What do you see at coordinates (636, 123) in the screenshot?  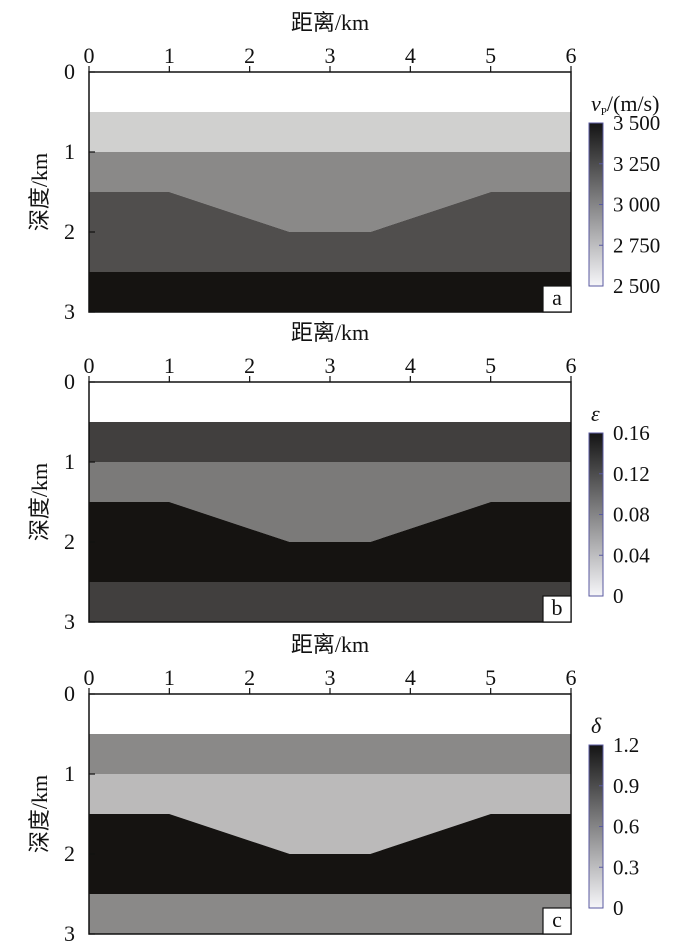 I see `colorbar-tick-label: 3 500` at bounding box center [636, 123].